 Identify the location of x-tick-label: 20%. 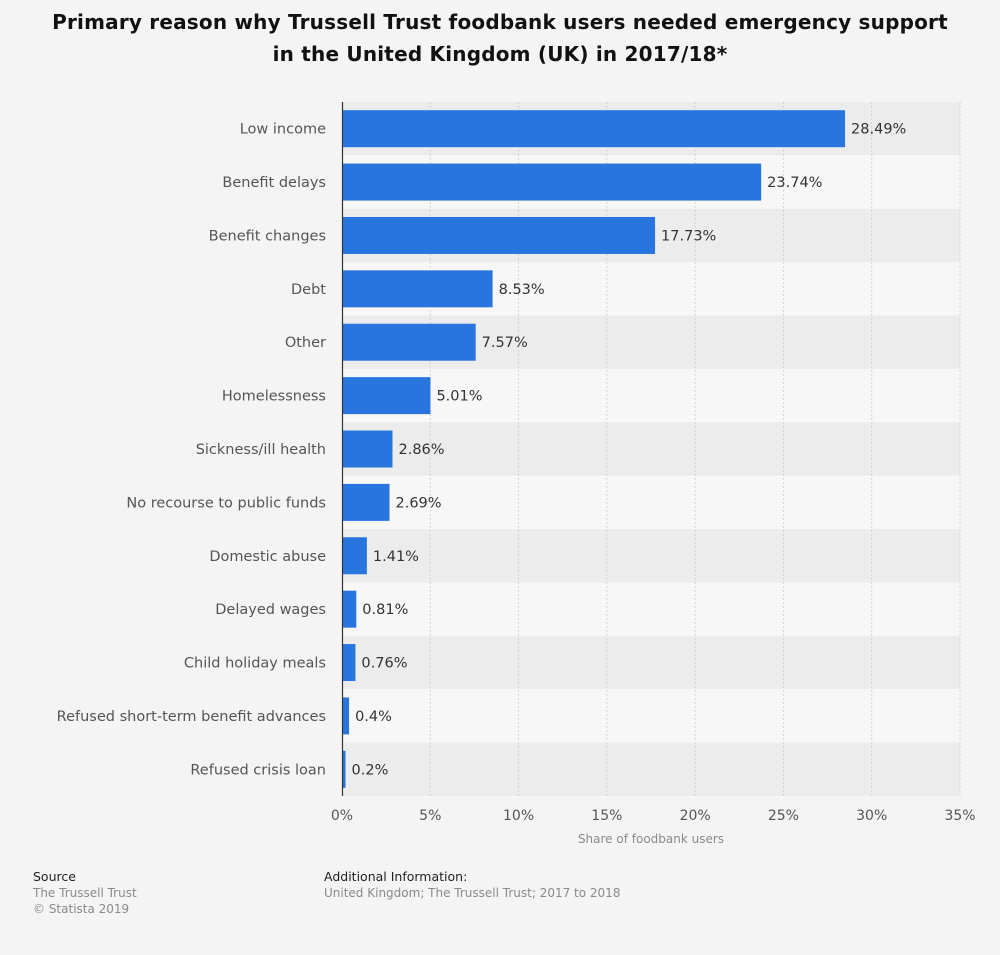
(695, 816).